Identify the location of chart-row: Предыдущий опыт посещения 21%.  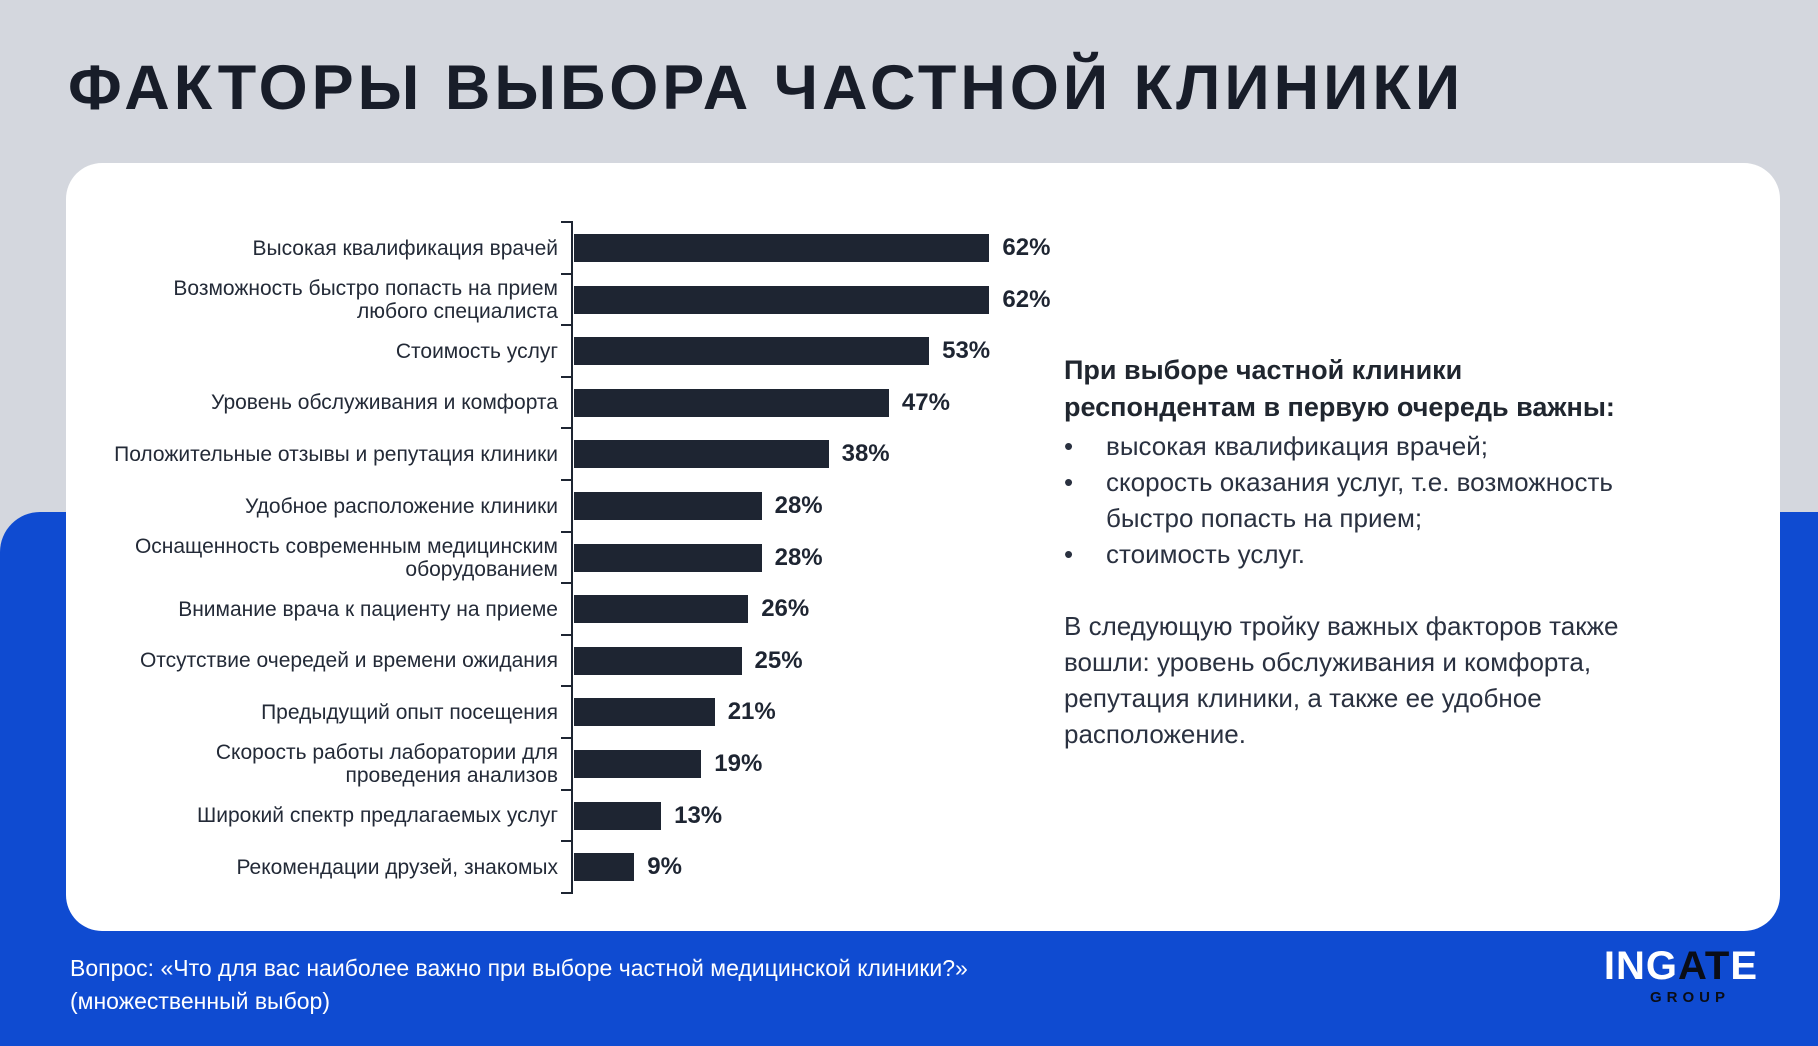
(883, 712).